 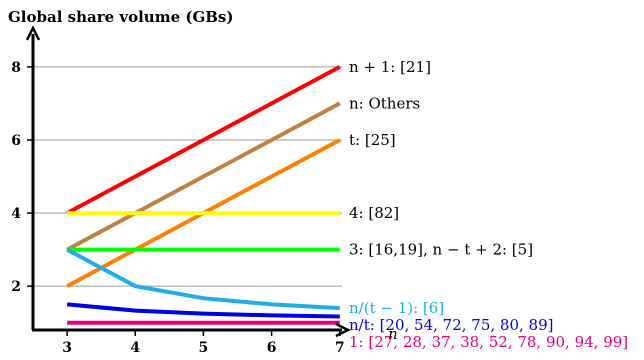 I want to click on series-label-8: 1: [27, 28, 37, 38, 52, 78, 90, 94, 99], so click(x=488, y=342).